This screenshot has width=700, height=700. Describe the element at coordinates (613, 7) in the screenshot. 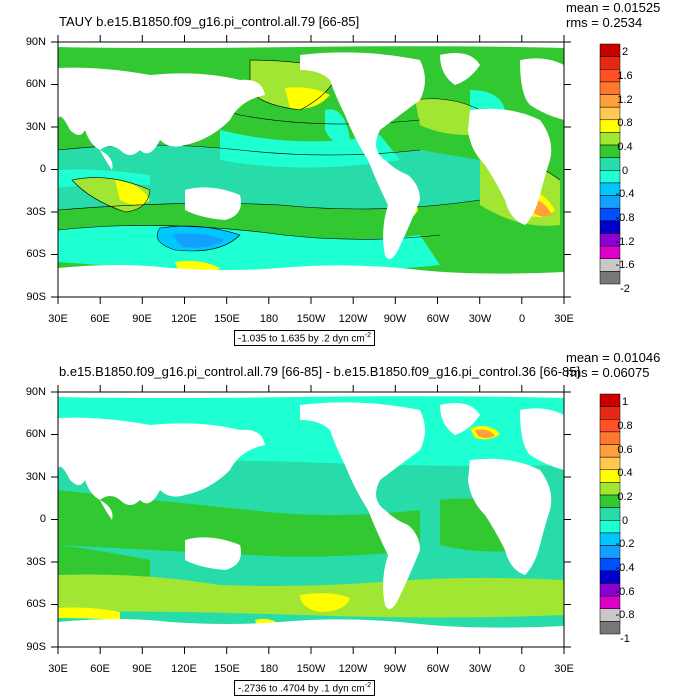

I see `mean-stat: mean = 0.01525` at that location.